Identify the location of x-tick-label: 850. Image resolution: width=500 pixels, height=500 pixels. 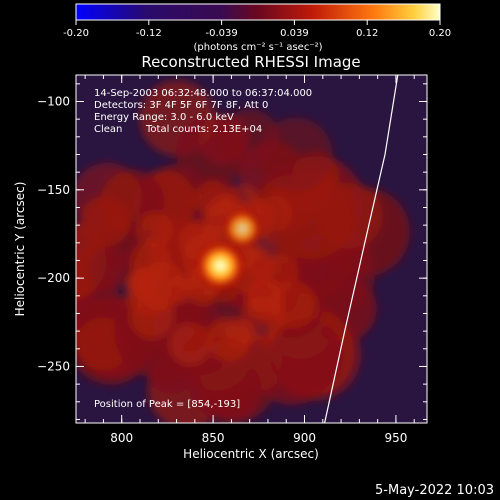
(213, 438).